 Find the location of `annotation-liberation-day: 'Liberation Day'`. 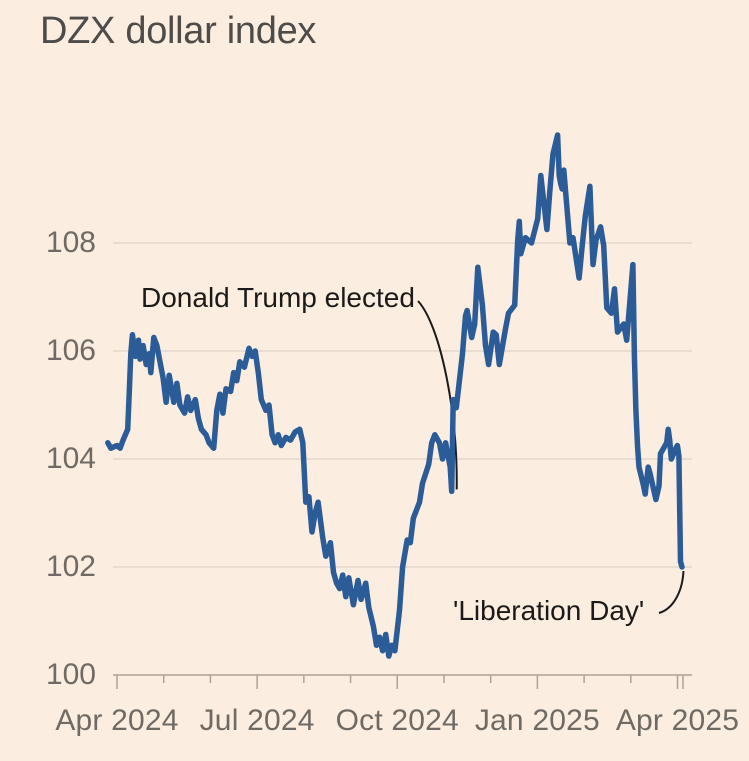

annotation-liberation-day: 'Liberation Day' is located at coordinates (549, 610).